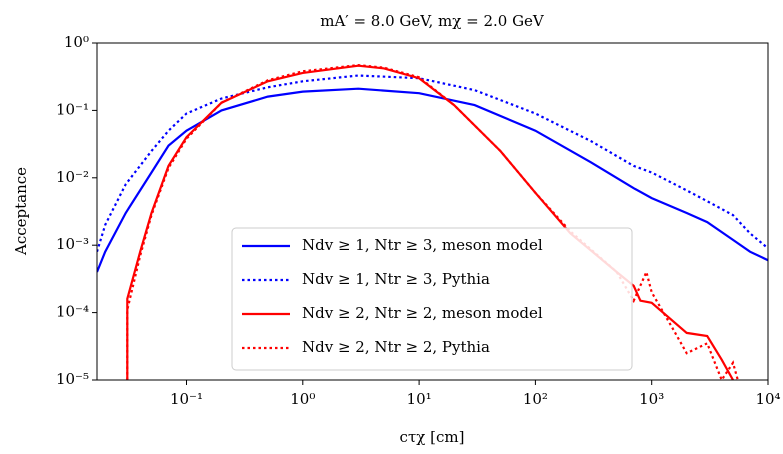 The height and width of the screenshot is (454, 783). What do you see at coordinates (396, 347) in the screenshot?
I see `legend-label: Ndv ≥ 2, Ntr ≥ 2, Pythia` at bounding box center [396, 347].